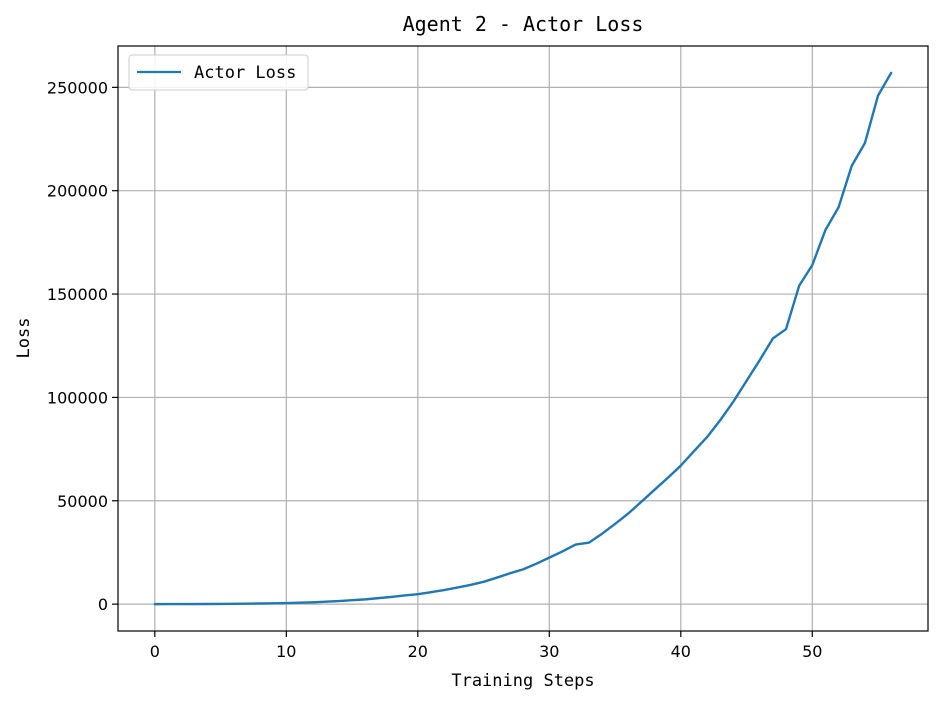  I want to click on x-axis-ticks: 0 10 20 30 40 50, so click(486, 646).